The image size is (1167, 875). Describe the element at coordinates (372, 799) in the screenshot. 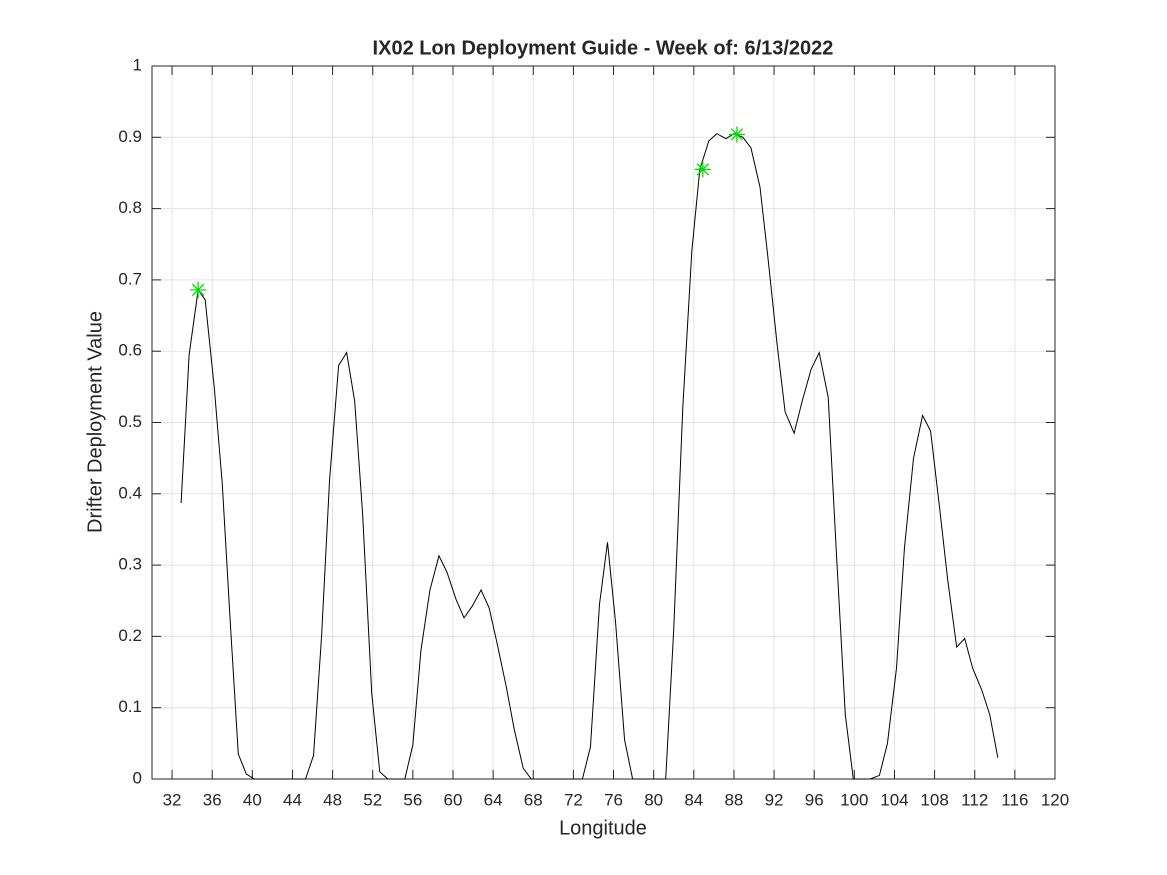

I see `x-tick-label: 52` at that location.